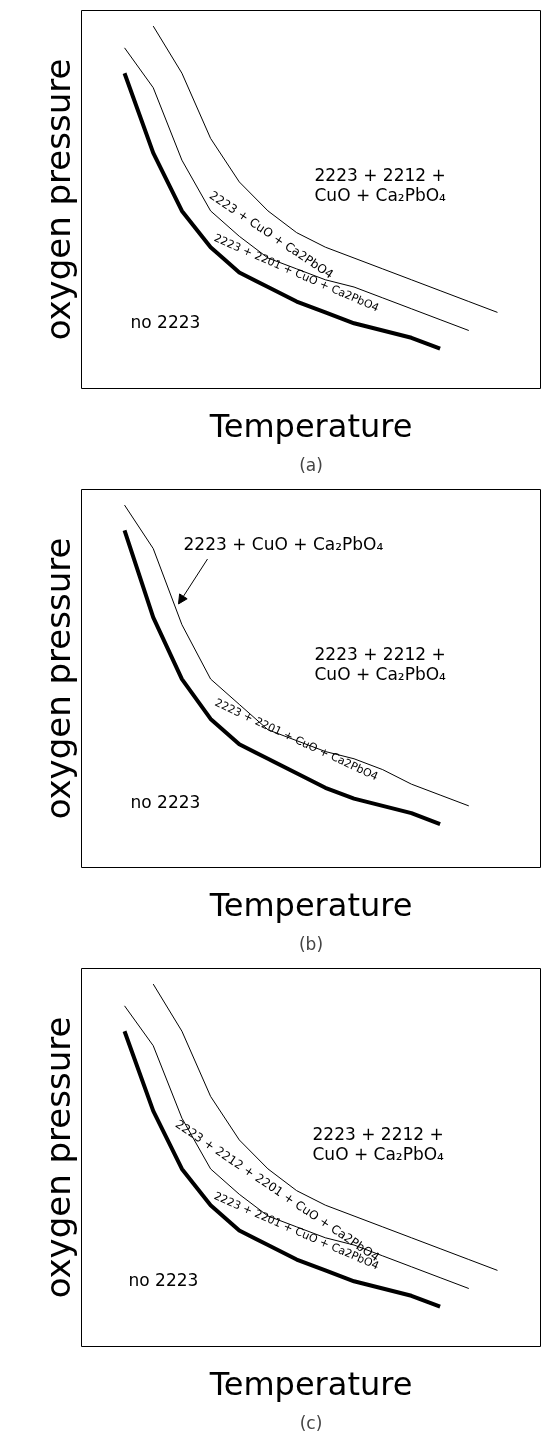 The width and height of the screenshot is (544, 1439). I want to click on text: (a), so click(311, 464).